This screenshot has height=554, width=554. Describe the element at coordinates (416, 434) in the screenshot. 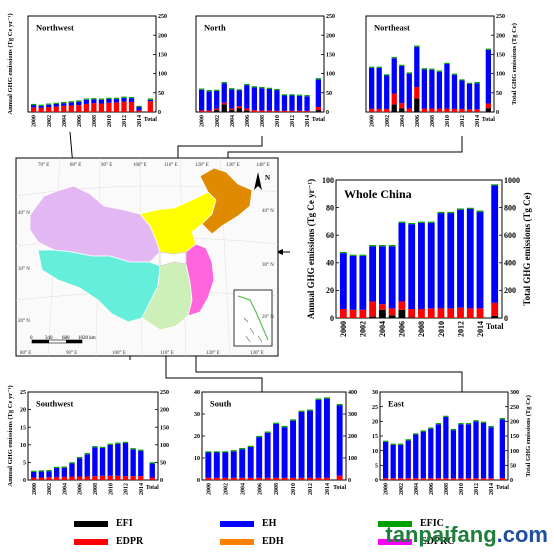

I see `bar-cap-east-2004` at that location.